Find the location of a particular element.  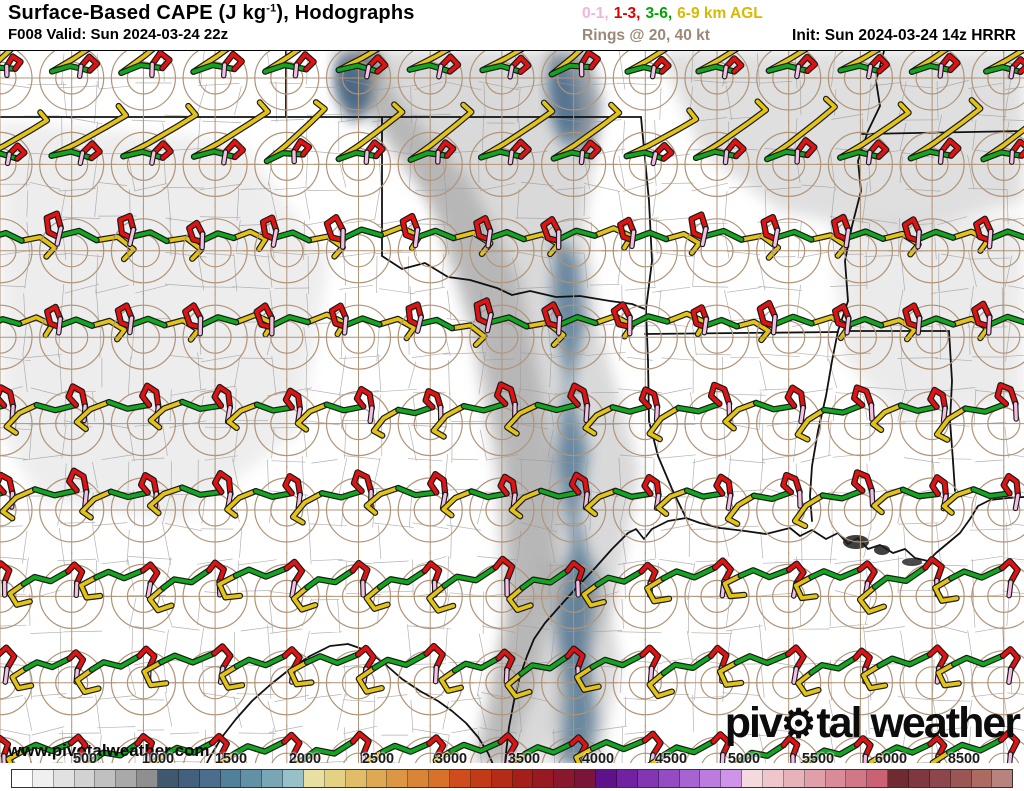

colorbar-tick-label: 500 is located at coordinates (85, 759).